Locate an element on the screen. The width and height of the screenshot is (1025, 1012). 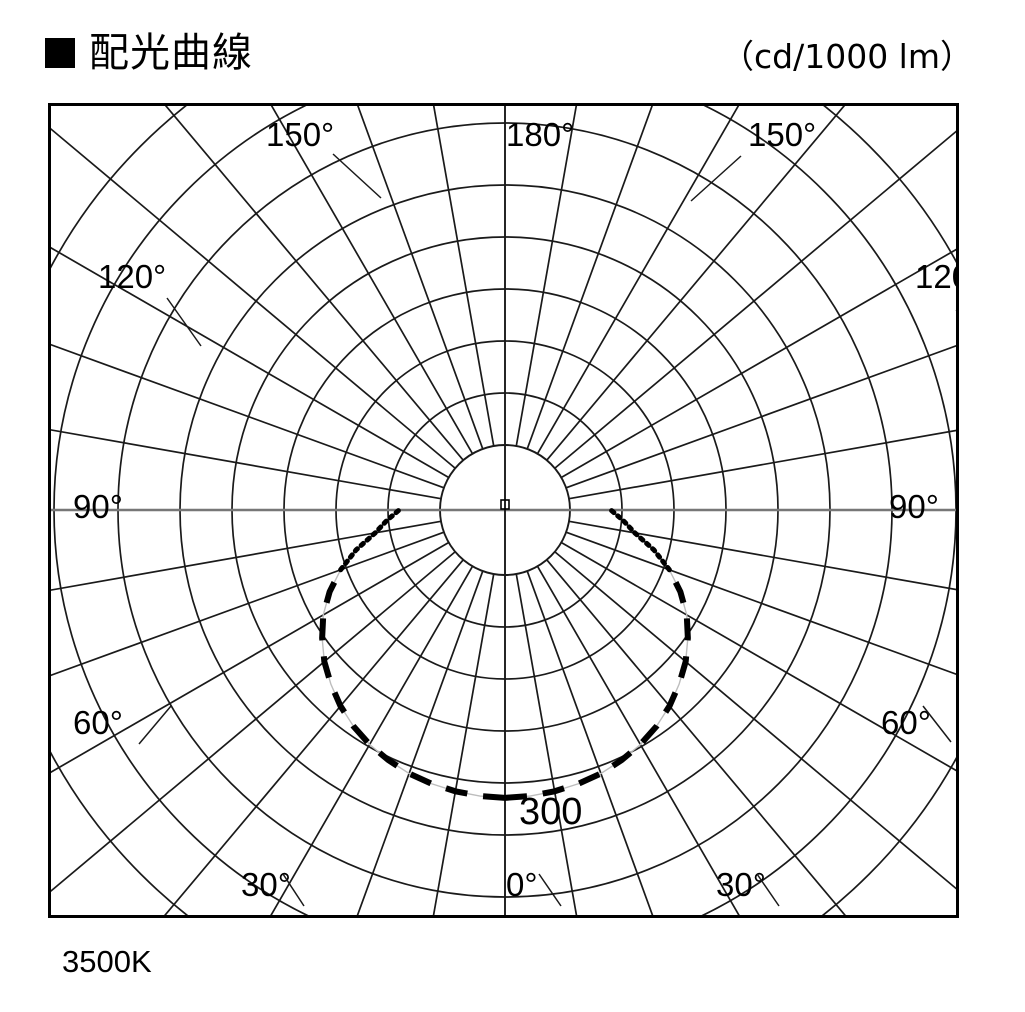
page-title: 配光曲線 is located at coordinates (171, 53).